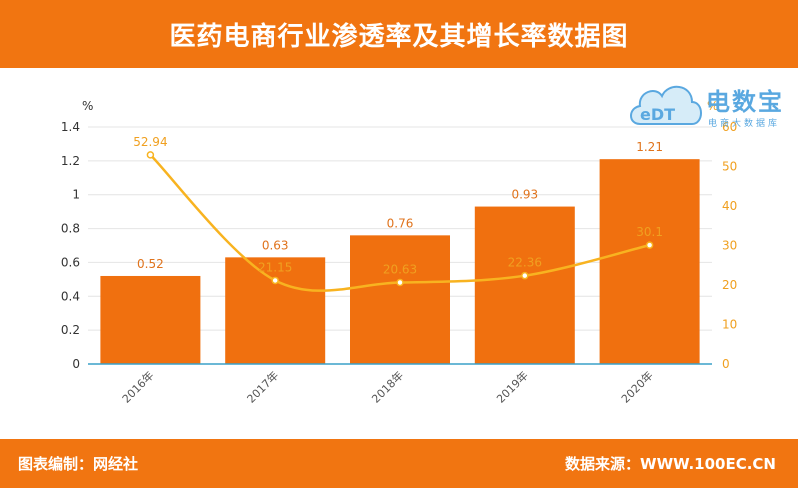 The image size is (798, 488). I want to click on left-tick-label: 0.8, so click(70, 229).